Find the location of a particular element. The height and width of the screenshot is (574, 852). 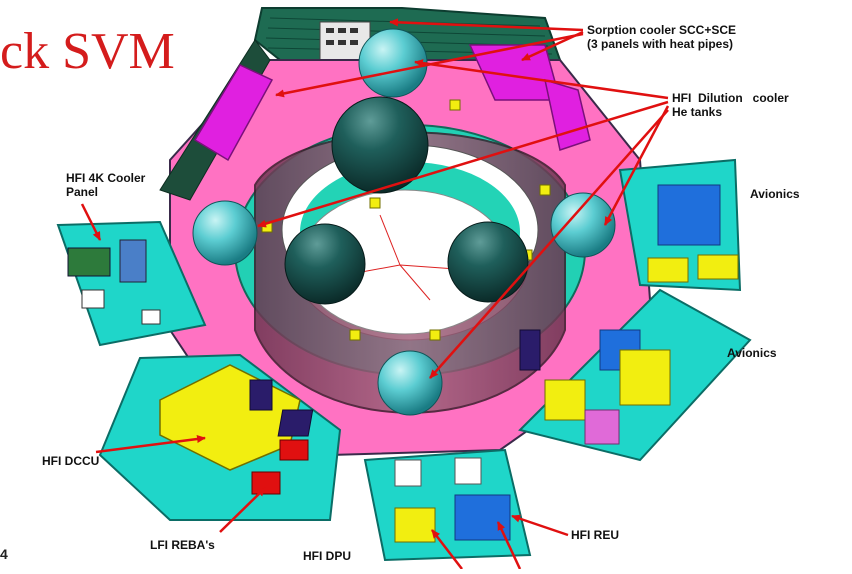

arrow-4k-panel is located at coordinates (91, 222).